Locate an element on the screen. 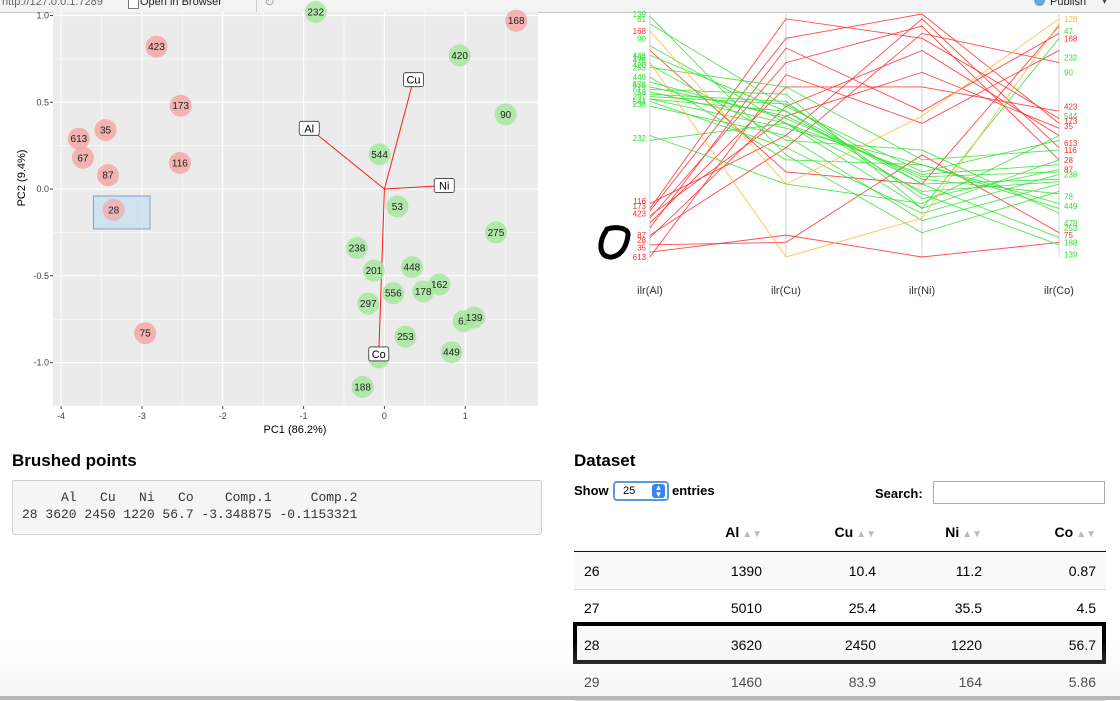 The height and width of the screenshot is (701, 1120). left-axis-label: 173 is located at coordinates (640, 206).